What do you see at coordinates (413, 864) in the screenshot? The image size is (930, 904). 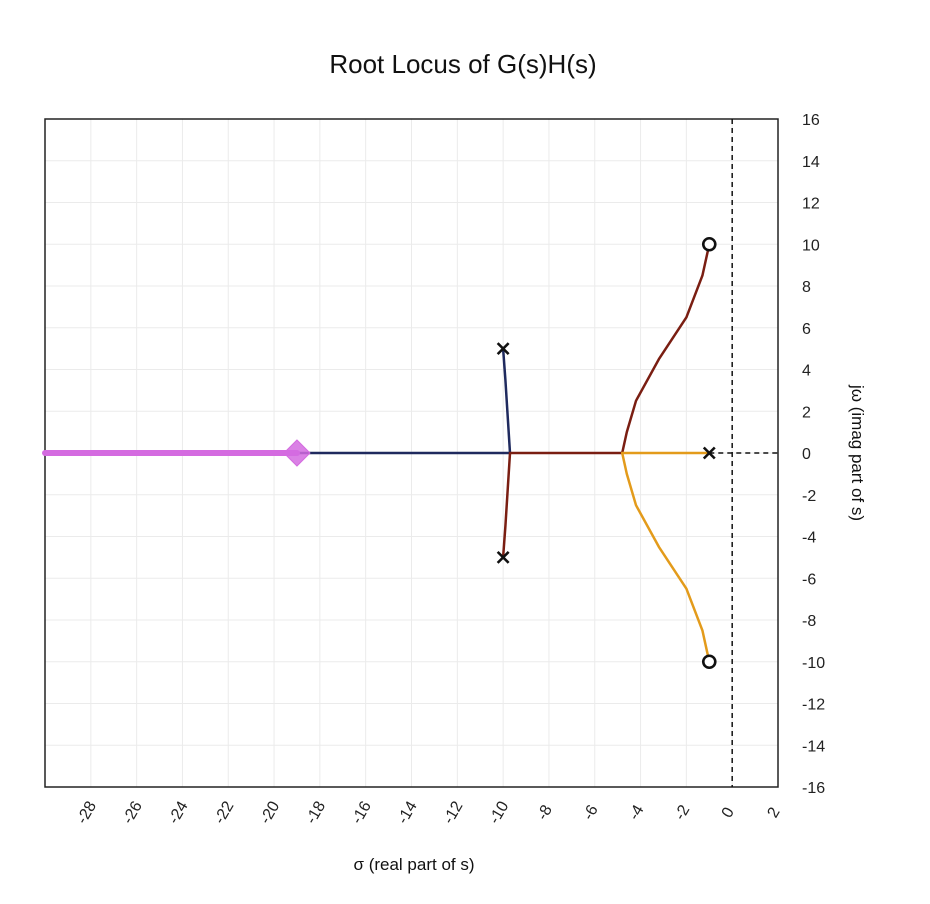 I see `x-axis-title: σ (real part of s)` at bounding box center [413, 864].